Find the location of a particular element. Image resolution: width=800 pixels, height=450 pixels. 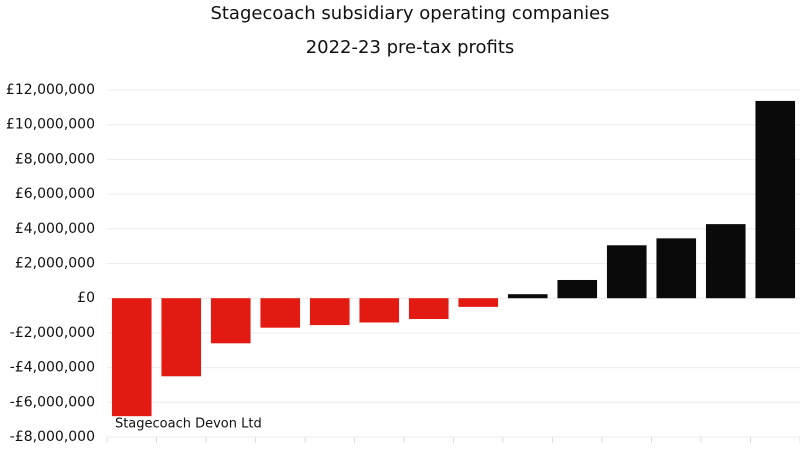

y-tick-label: £8,000,000 is located at coordinates (55, 159).